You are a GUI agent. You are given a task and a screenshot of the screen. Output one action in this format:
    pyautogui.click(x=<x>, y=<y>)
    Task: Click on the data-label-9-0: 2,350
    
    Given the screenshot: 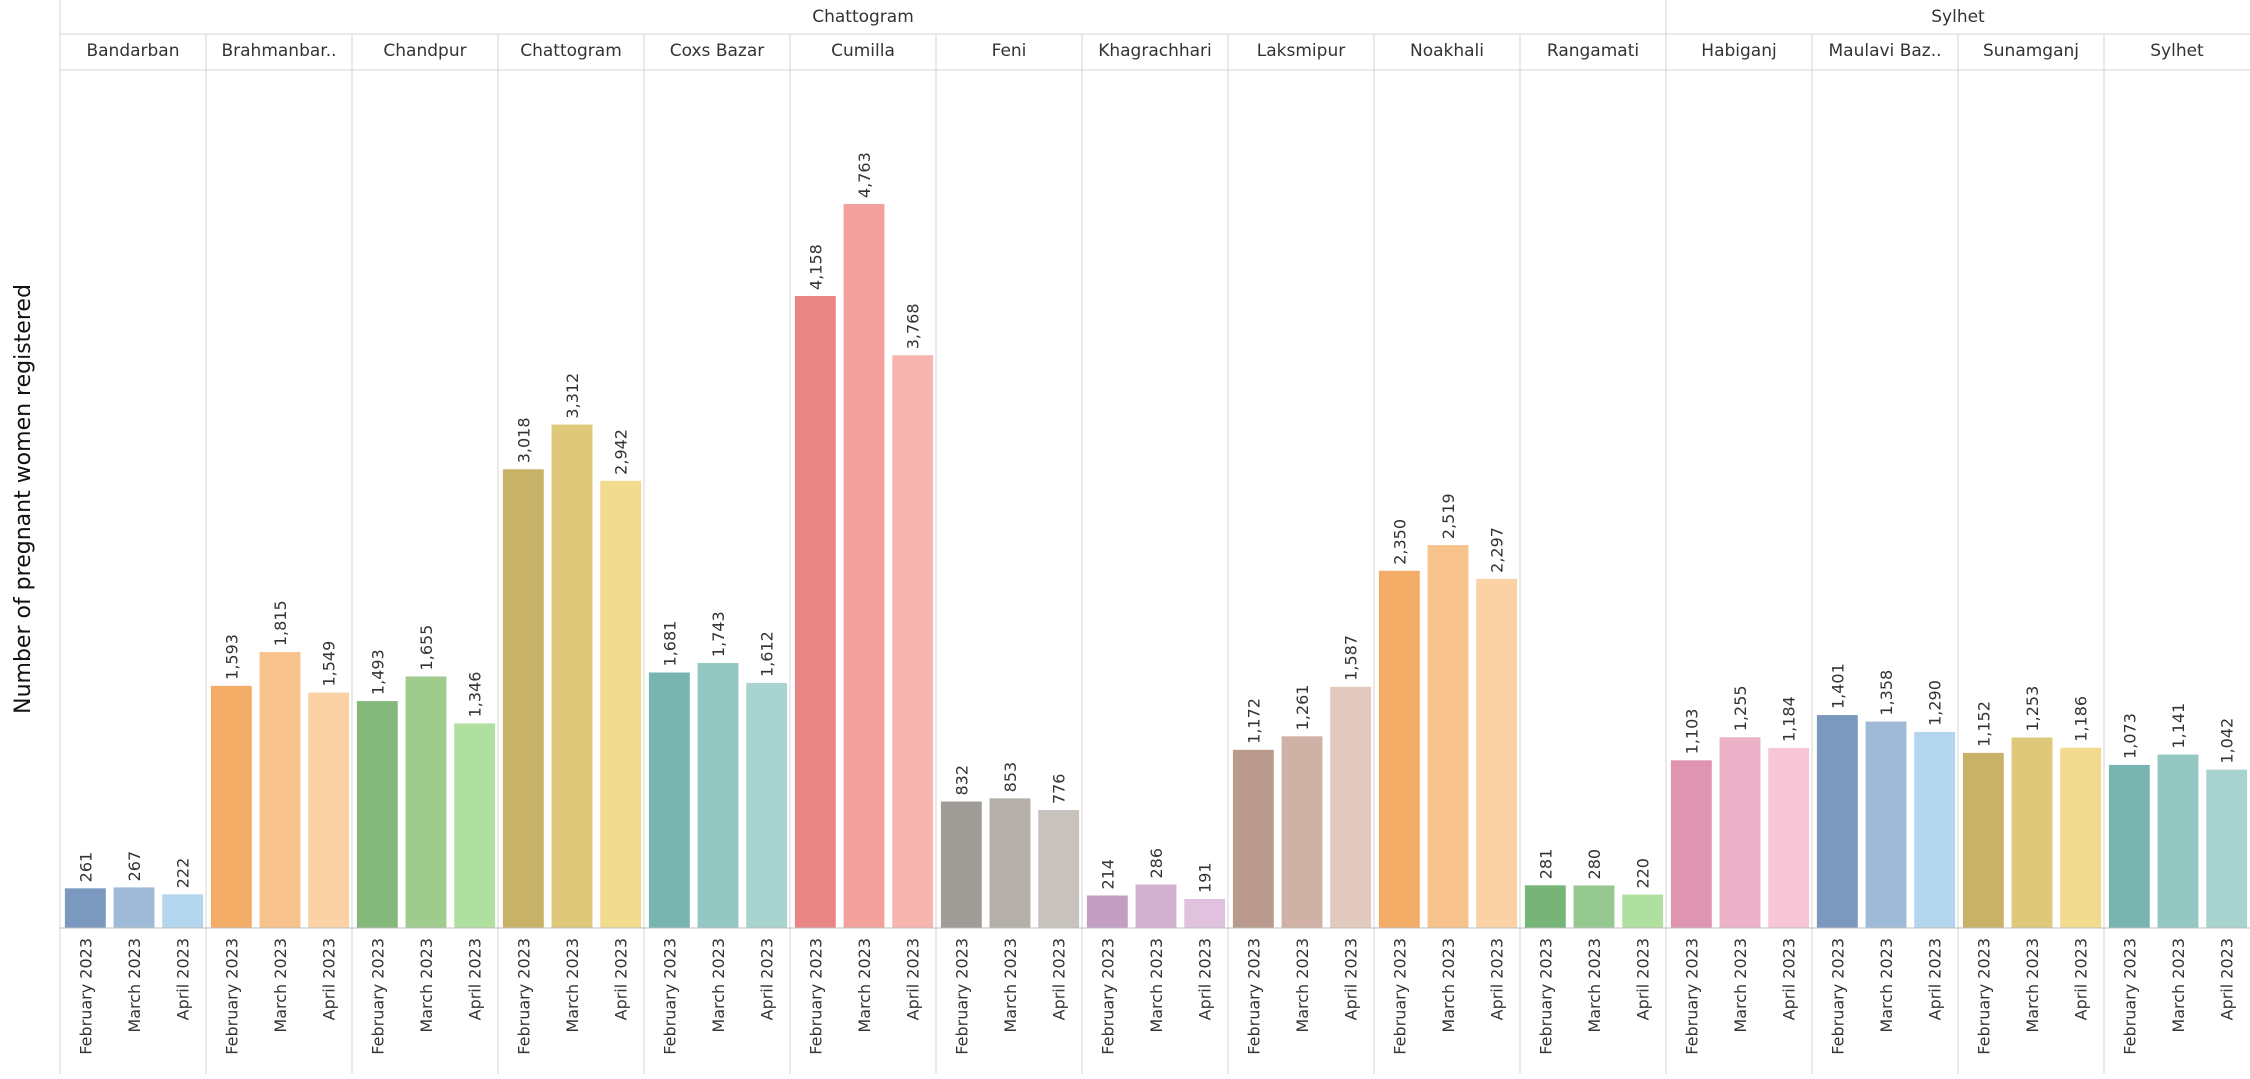 What is the action you would take?
    pyautogui.click(x=1399, y=542)
    